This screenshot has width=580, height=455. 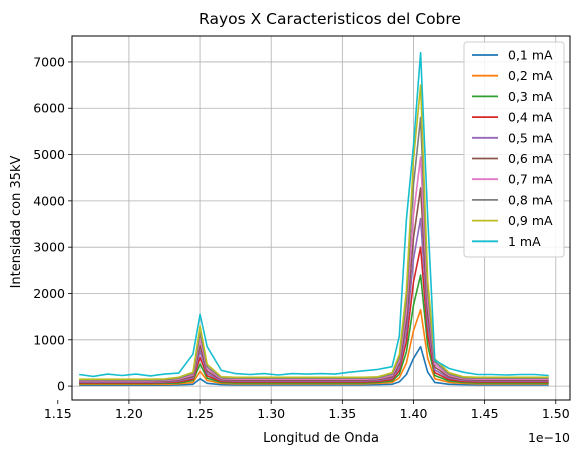 What do you see at coordinates (129, 413) in the screenshot?
I see `x-tick-label: 1.20` at bounding box center [129, 413].